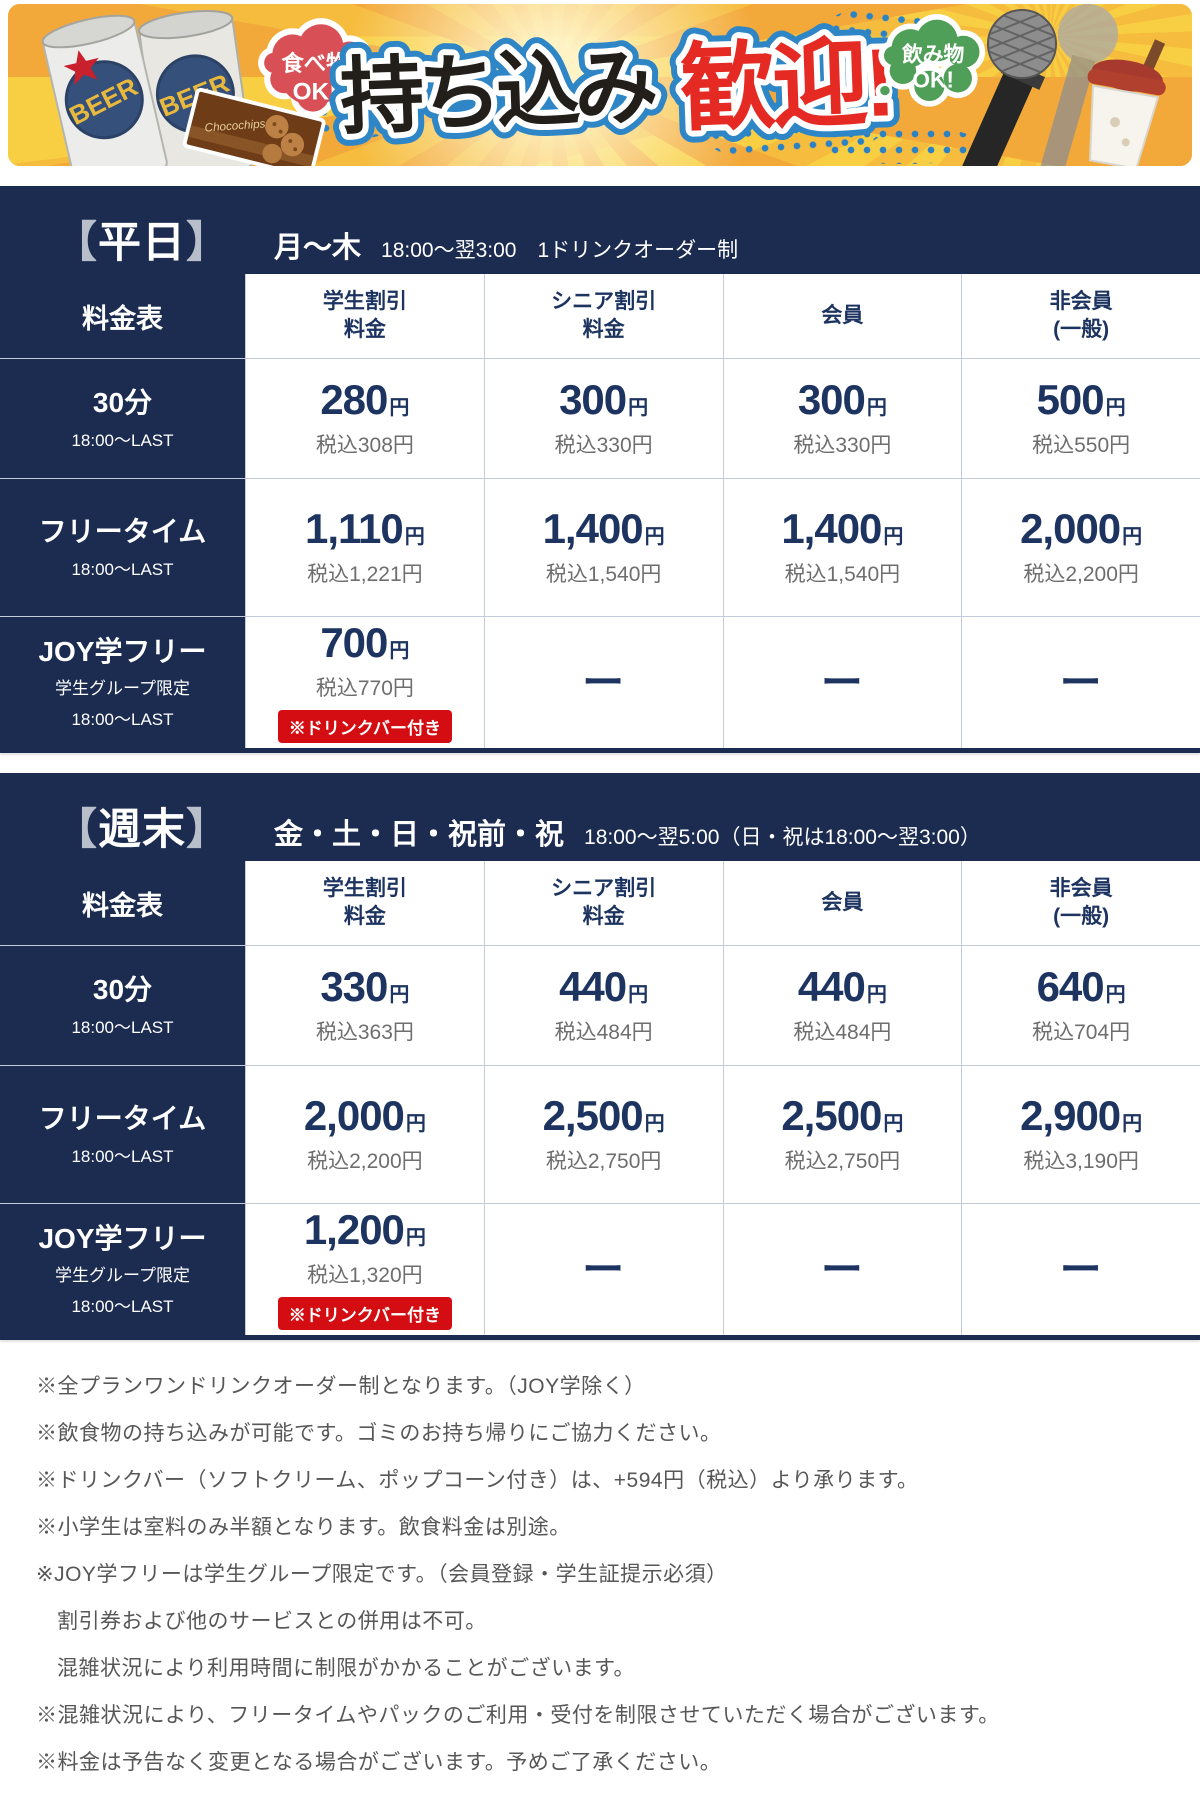 This screenshot has width=1200, height=1793. What do you see at coordinates (382, 1574) in the screenshot?
I see `note-line: ※JOY学フリーは学生グループ限定です。（会員登録・学生証提示必須）` at bounding box center [382, 1574].